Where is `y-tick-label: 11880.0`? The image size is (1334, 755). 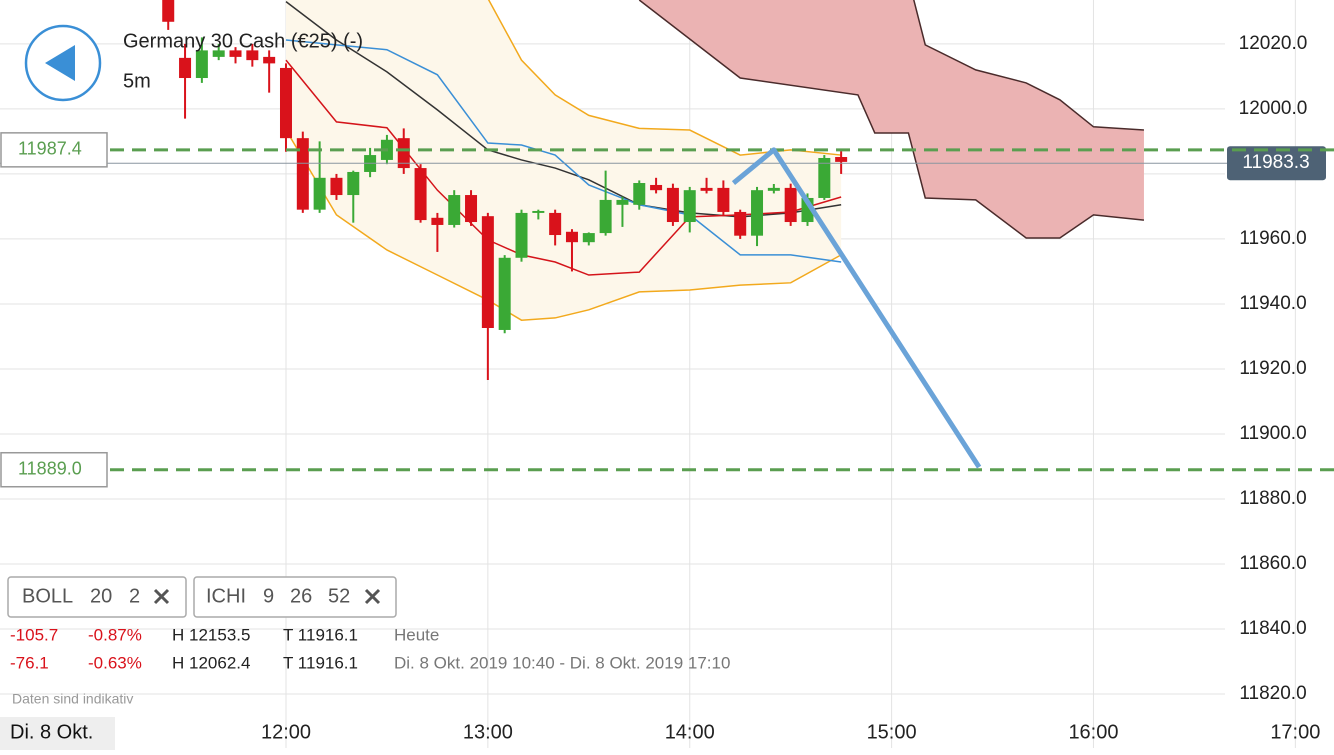
y-tick-label: 11880.0 is located at coordinates (1272, 498).